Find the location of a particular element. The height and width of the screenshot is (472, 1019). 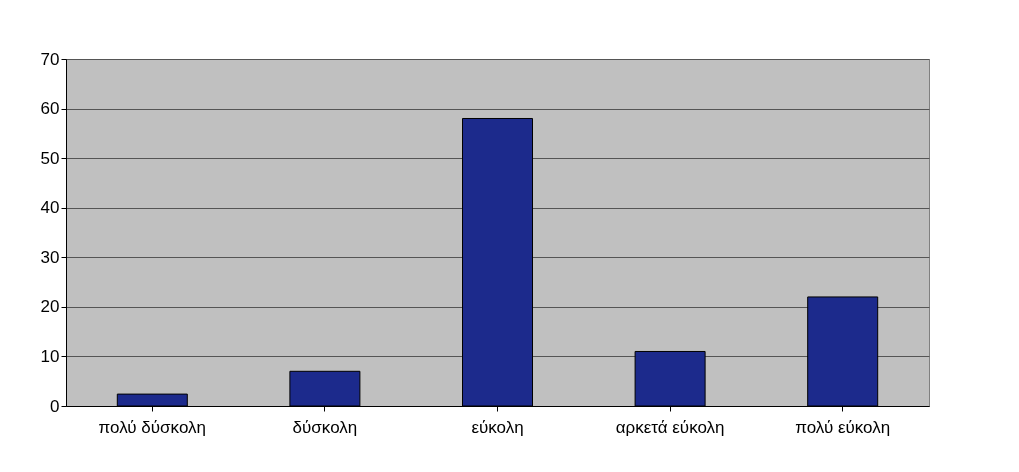

x-tick-label: πολύ εύκολη is located at coordinates (843, 427).